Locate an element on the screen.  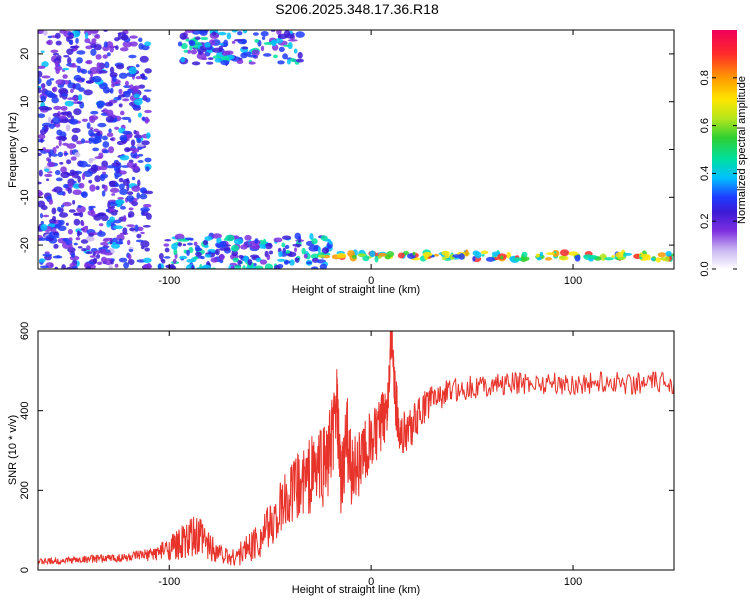
colorbar-tick-label: 0.4 is located at coordinates (705, 173).